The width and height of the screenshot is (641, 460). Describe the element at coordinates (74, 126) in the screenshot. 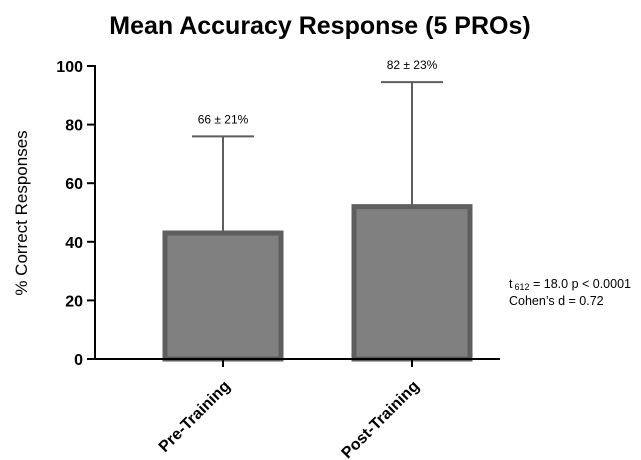

I see `y-tick-label-80: 80` at that location.